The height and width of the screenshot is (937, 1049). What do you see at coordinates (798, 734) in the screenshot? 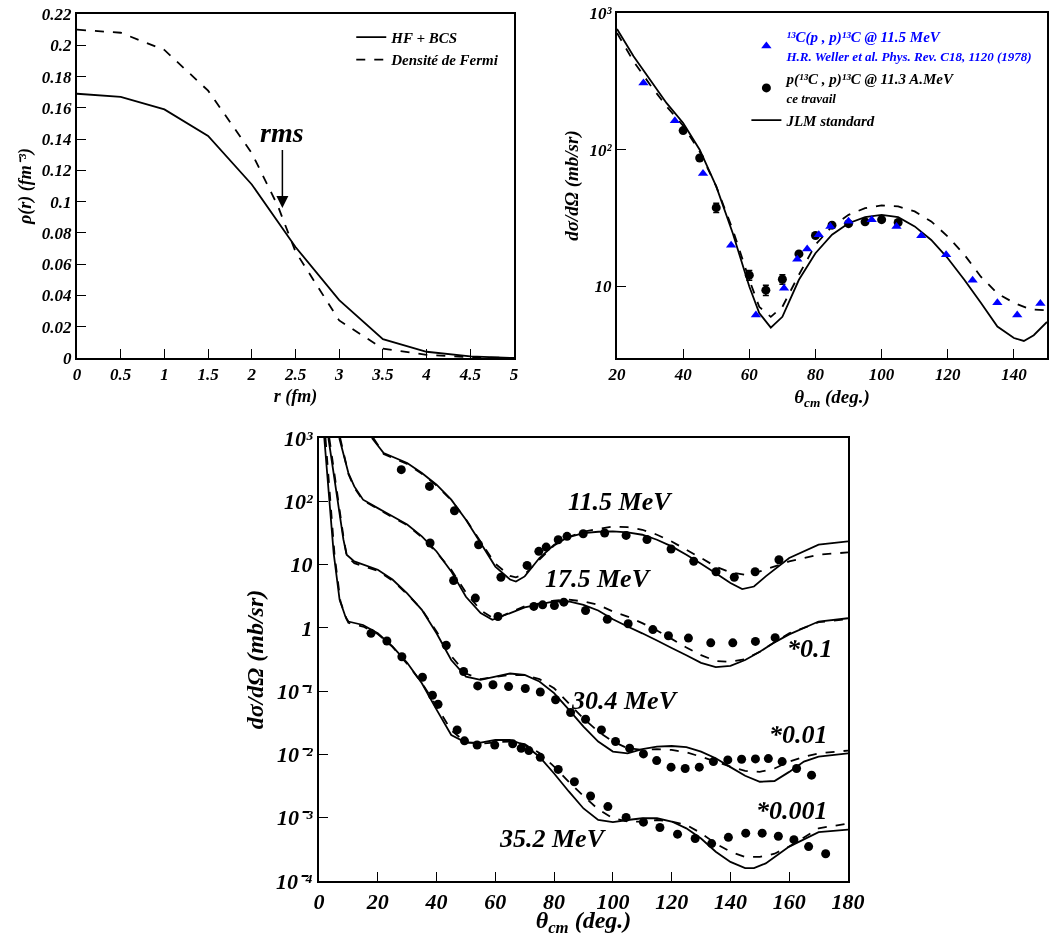
I see `annotation: *0.01` at bounding box center [798, 734].